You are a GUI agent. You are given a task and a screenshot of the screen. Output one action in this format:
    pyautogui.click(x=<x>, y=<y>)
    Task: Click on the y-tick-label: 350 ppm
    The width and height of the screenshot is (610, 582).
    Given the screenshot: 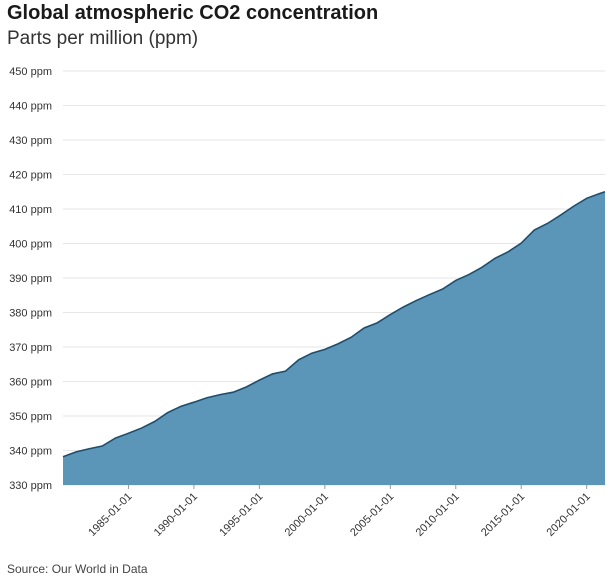 What is the action you would take?
    pyautogui.click(x=30, y=417)
    